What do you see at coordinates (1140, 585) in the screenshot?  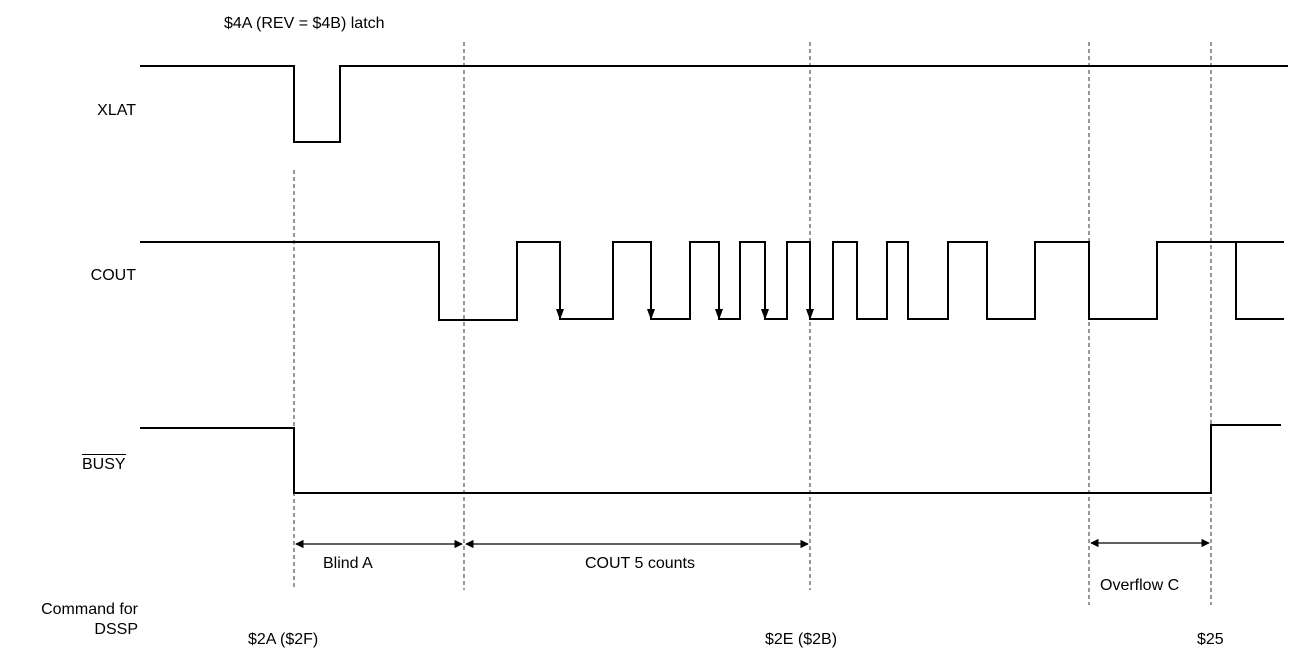 I see `overflow-c-label: Overflow C` at bounding box center [1140, 585].